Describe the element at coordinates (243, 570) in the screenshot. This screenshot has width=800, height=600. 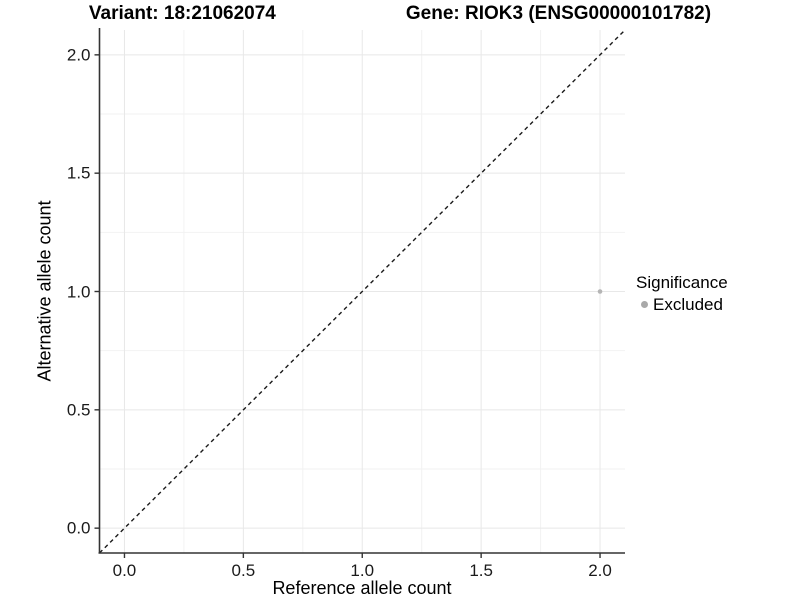
I see `x-tick-label: 0.5` at that location.